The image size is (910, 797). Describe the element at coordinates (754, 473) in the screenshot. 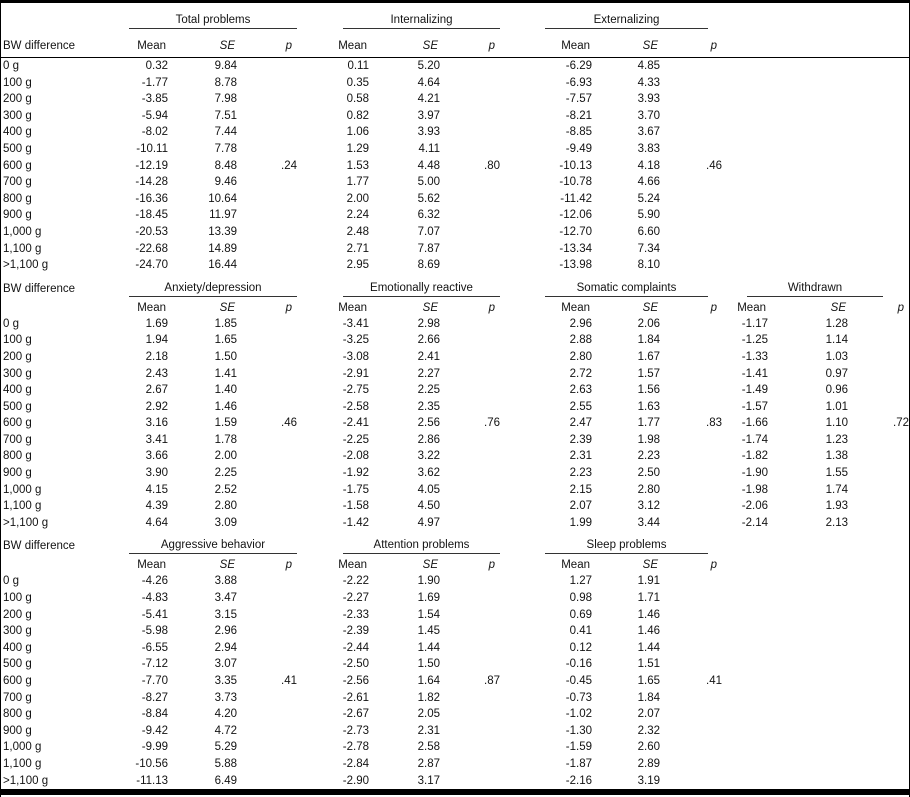

I see `mean-value: -1.90` at that location.